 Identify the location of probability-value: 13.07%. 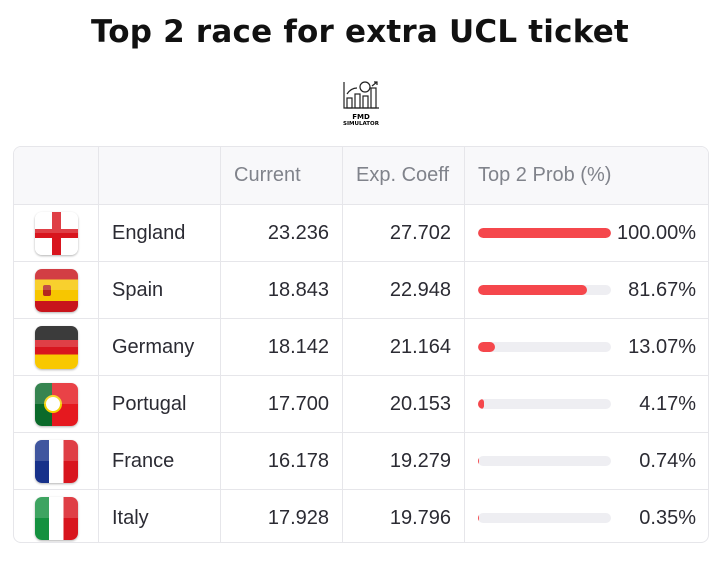
(662, 346).